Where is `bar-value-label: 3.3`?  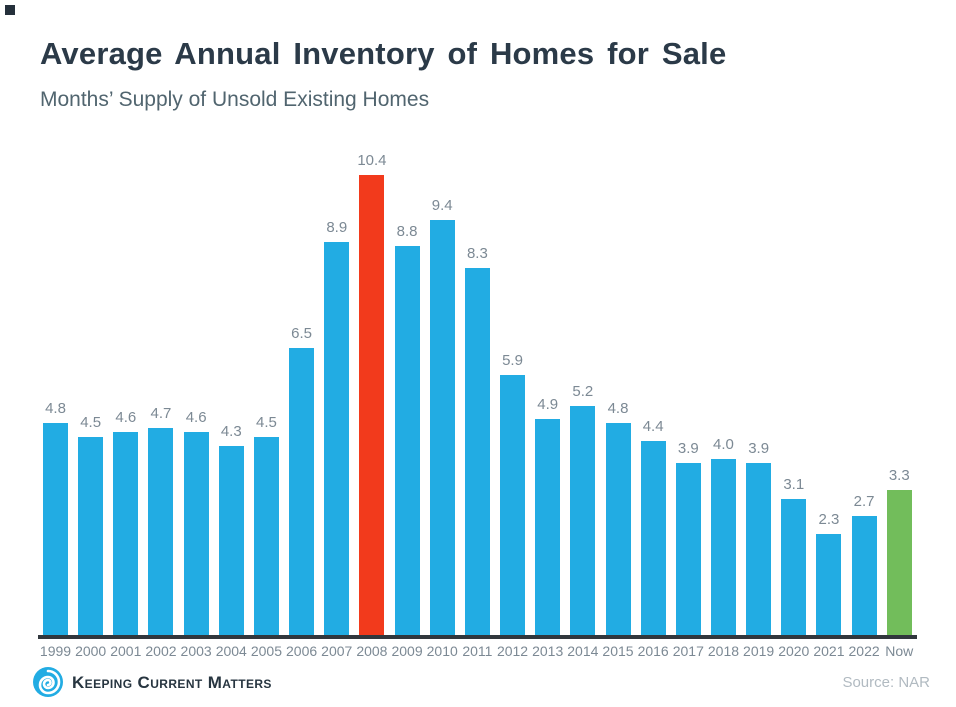
bar-value-label: 3.3 is located at coordinates (899, 475).